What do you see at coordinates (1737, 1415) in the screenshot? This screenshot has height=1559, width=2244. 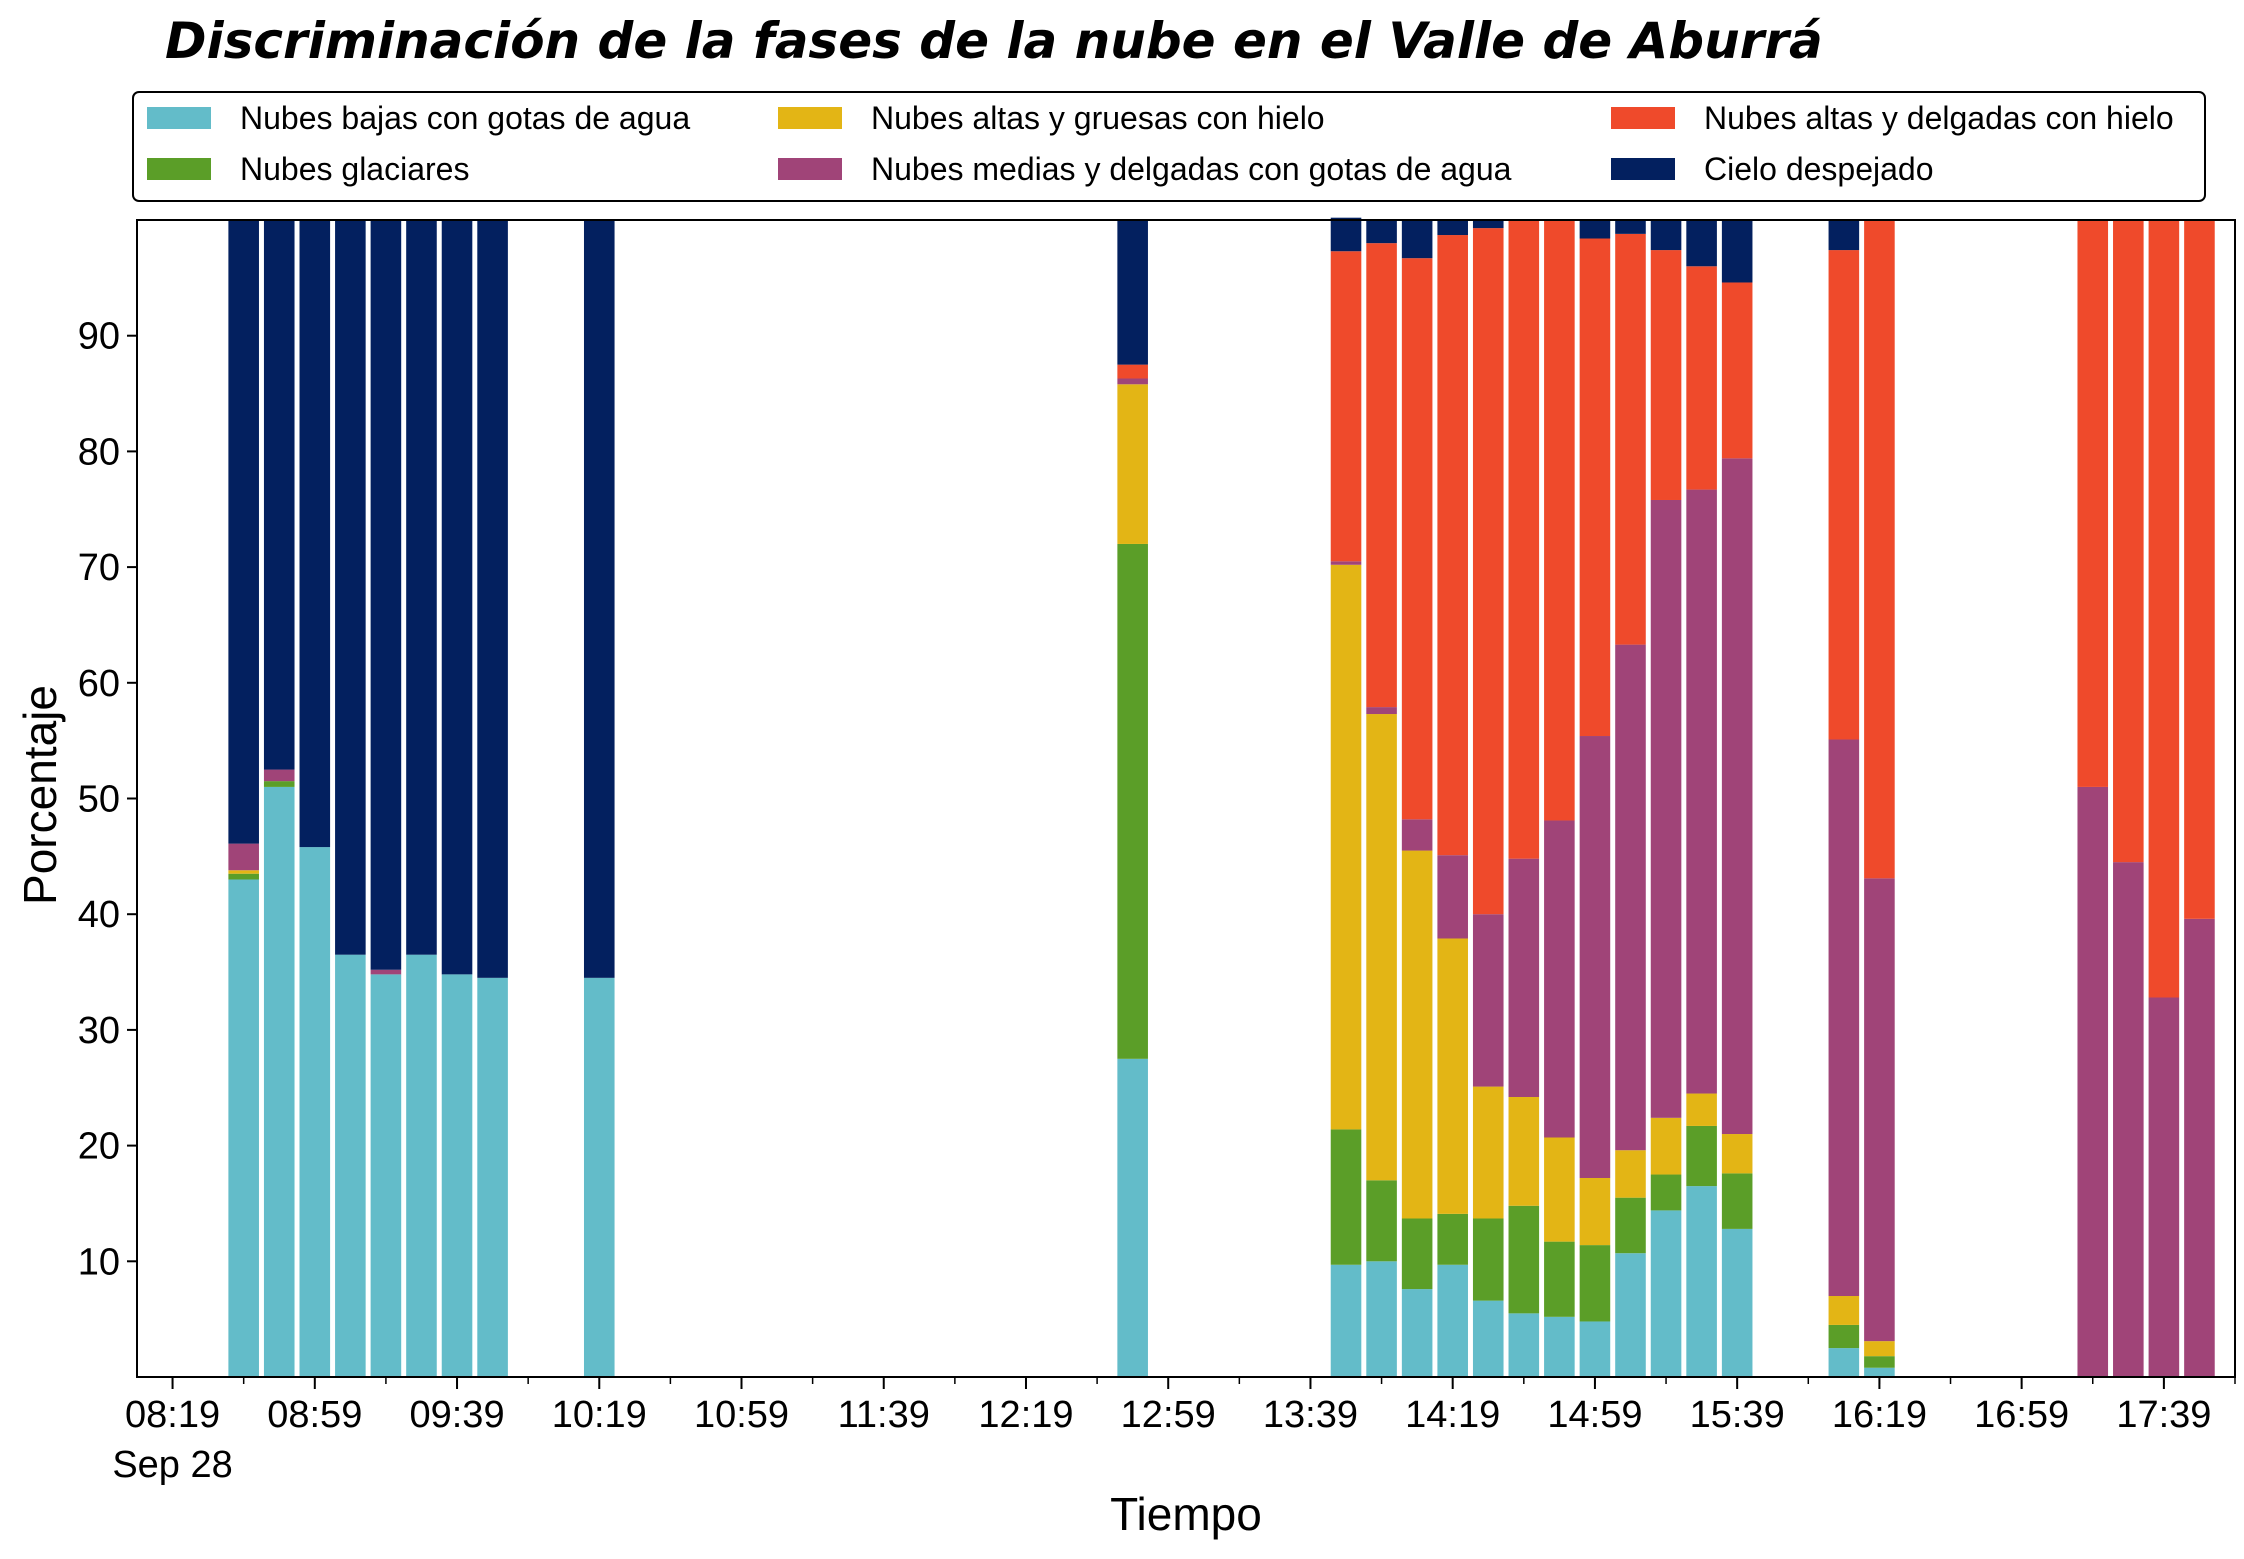 I see `x-tick-label: 15:39` at bounding box center [1737, 1415].